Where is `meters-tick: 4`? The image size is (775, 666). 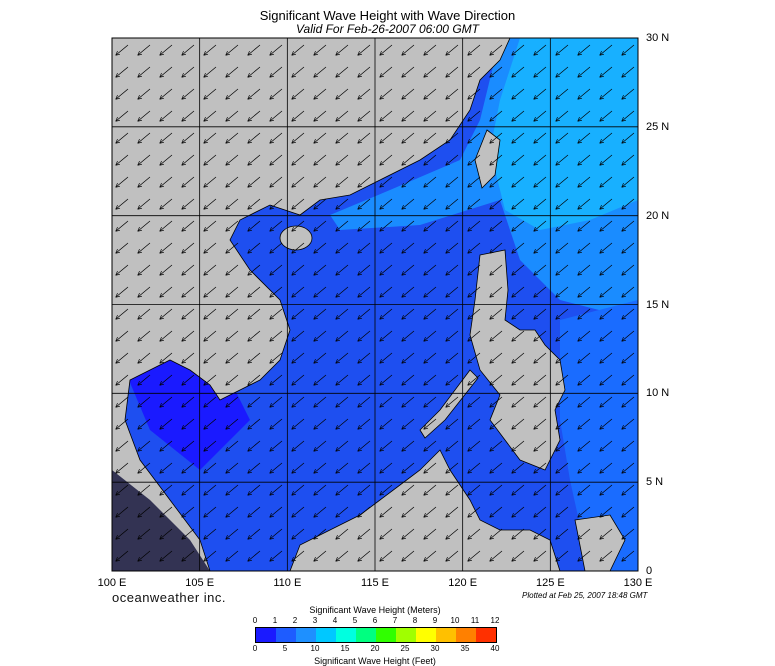 meters-tick: 4 is located at coordinates (335, 620).